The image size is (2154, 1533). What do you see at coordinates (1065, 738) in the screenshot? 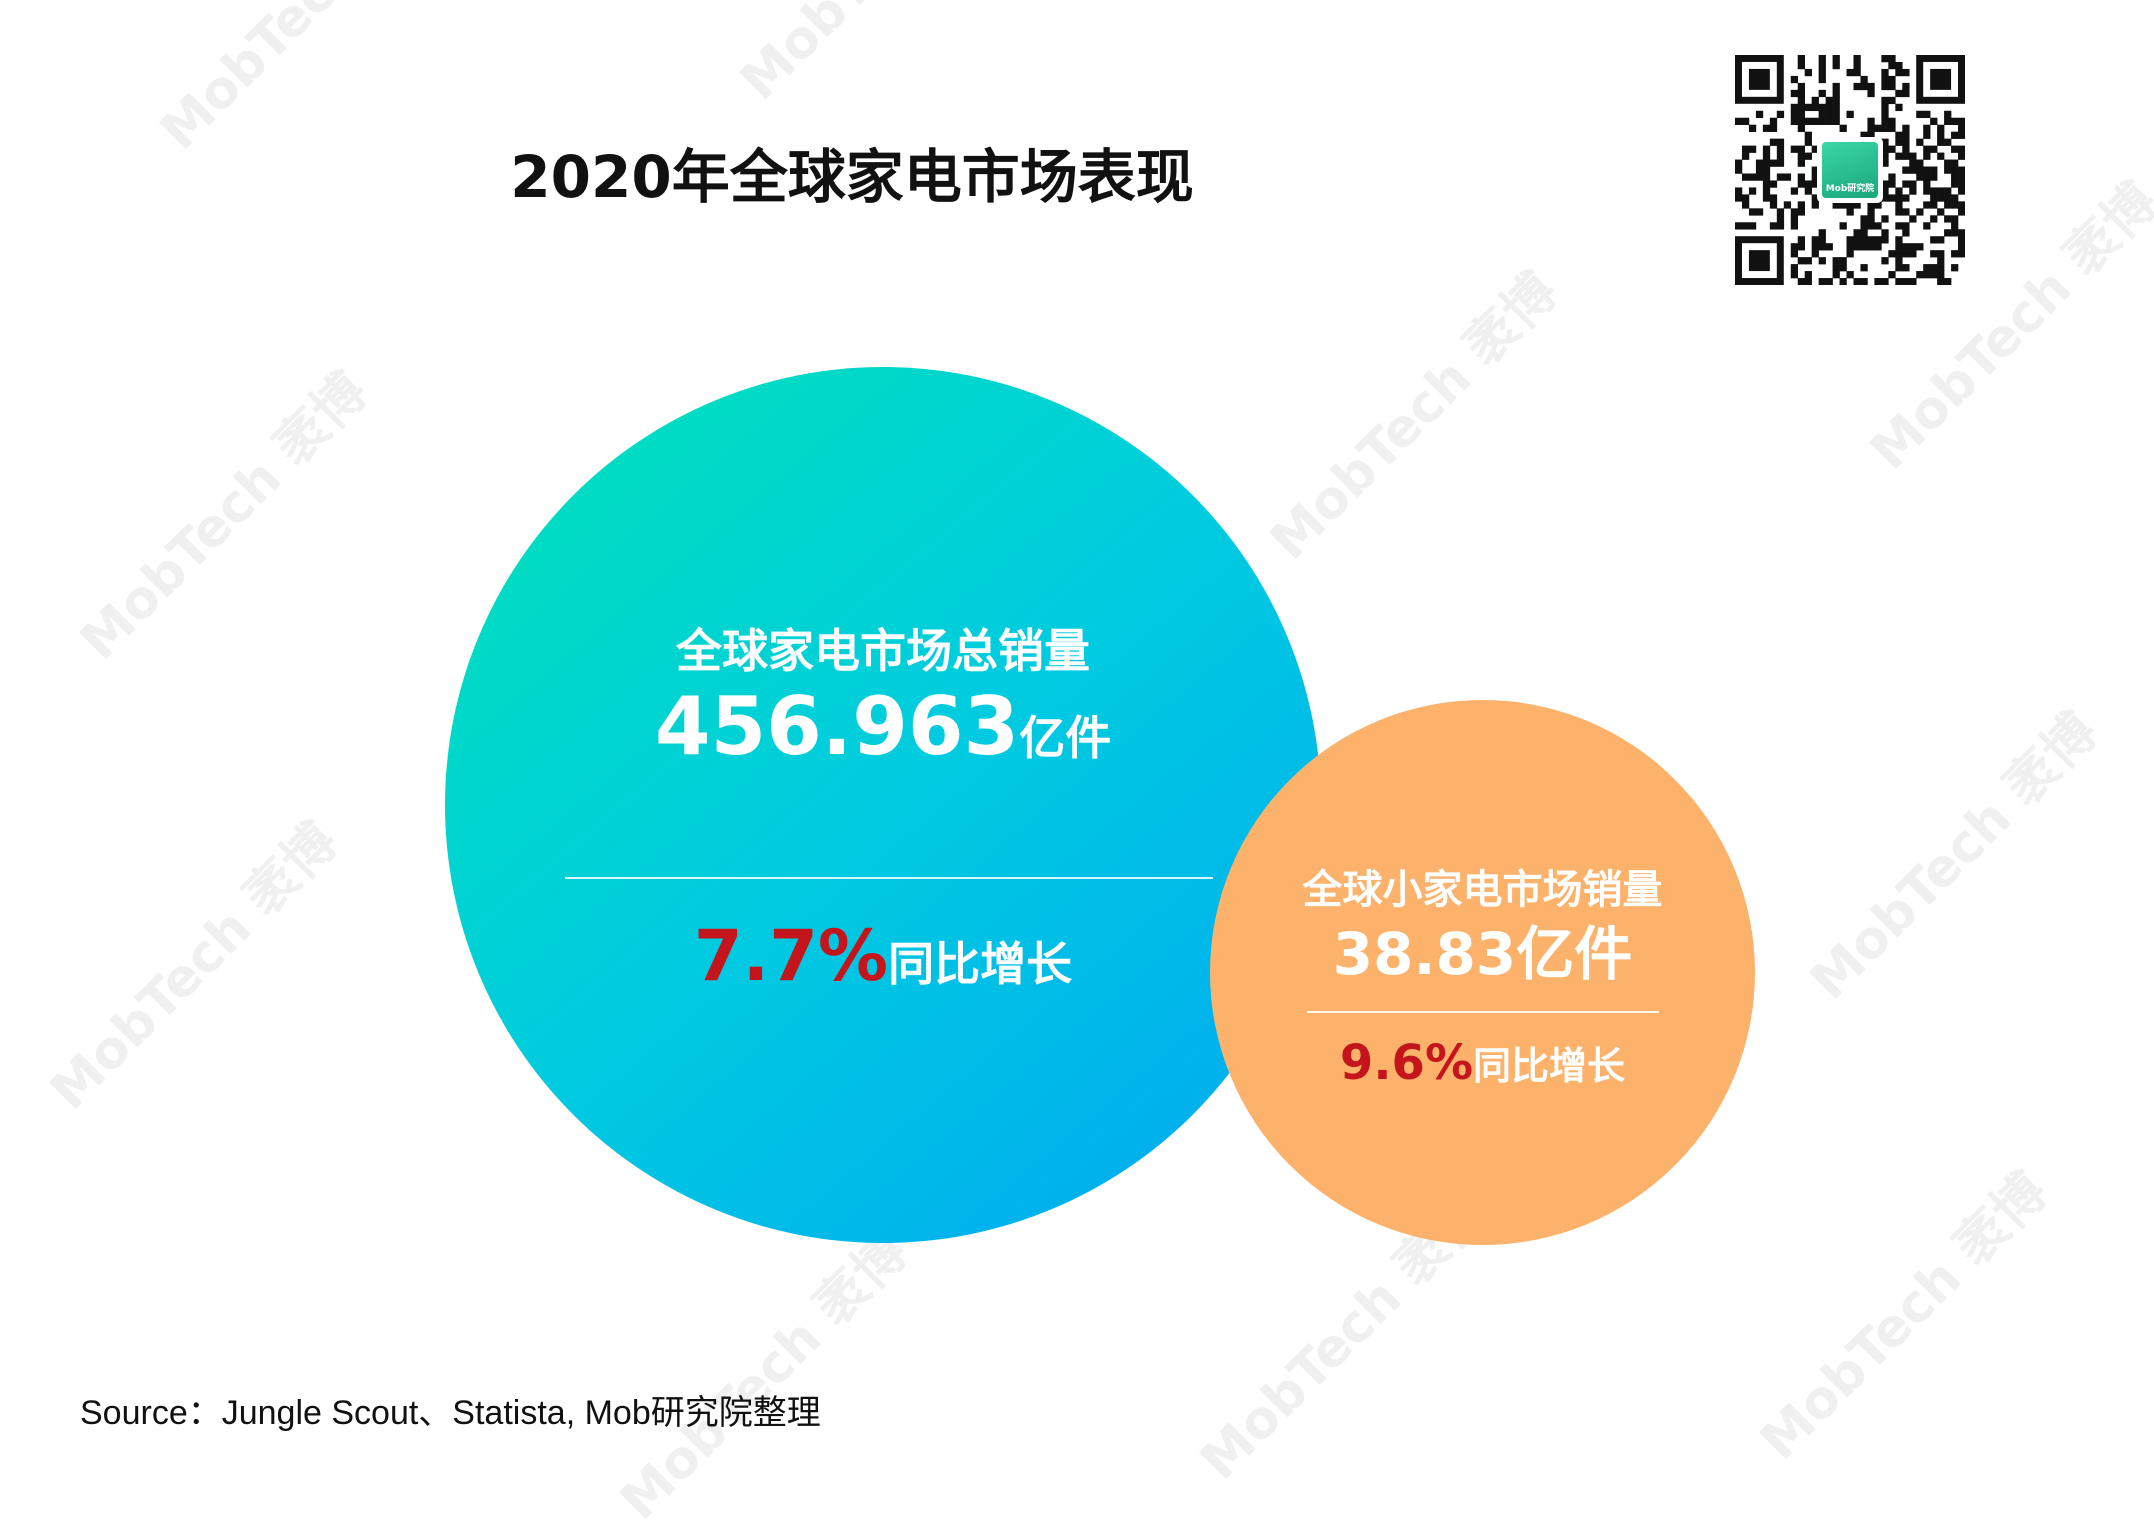
I see `bubble-total-unit: 亿件` at bounding box center [1065, 738].